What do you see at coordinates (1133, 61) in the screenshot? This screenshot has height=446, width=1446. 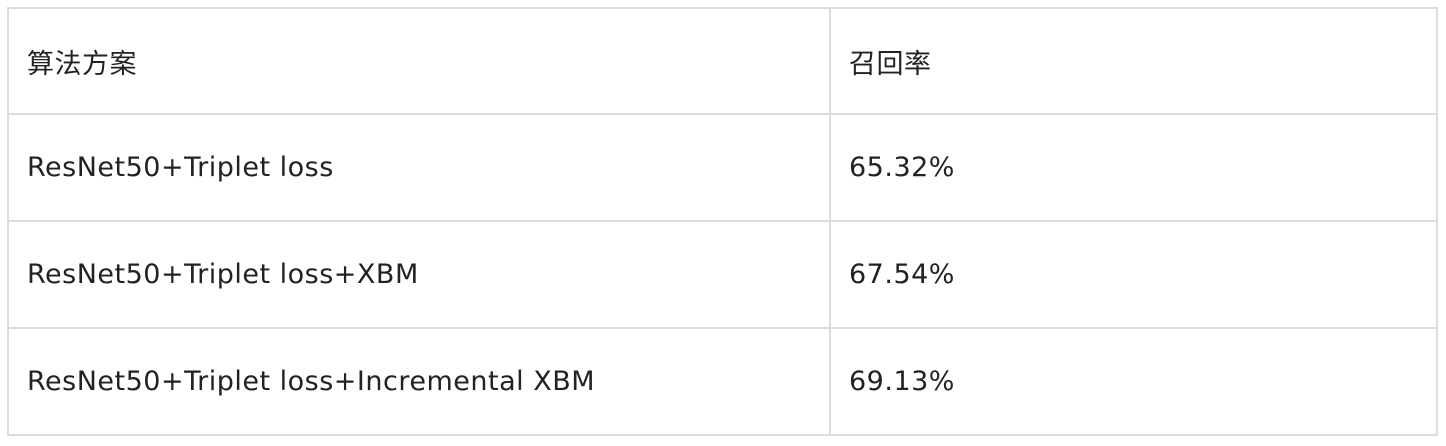 I see `header-recall: 召回率` at bounding box center [1133, 61].